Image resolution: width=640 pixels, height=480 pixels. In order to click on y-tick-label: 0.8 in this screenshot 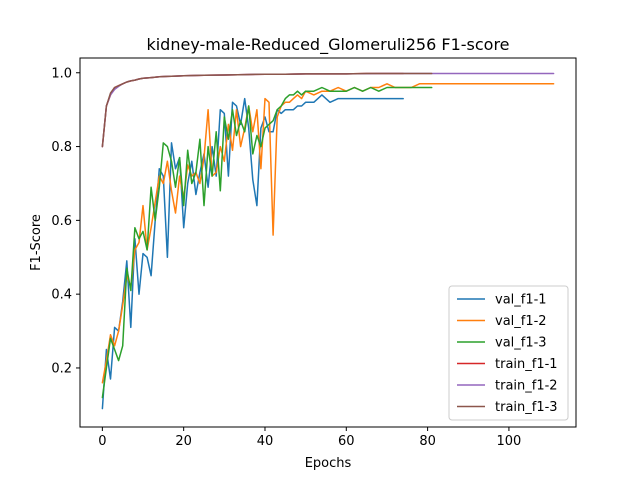, I will do `click(61, 147)`.